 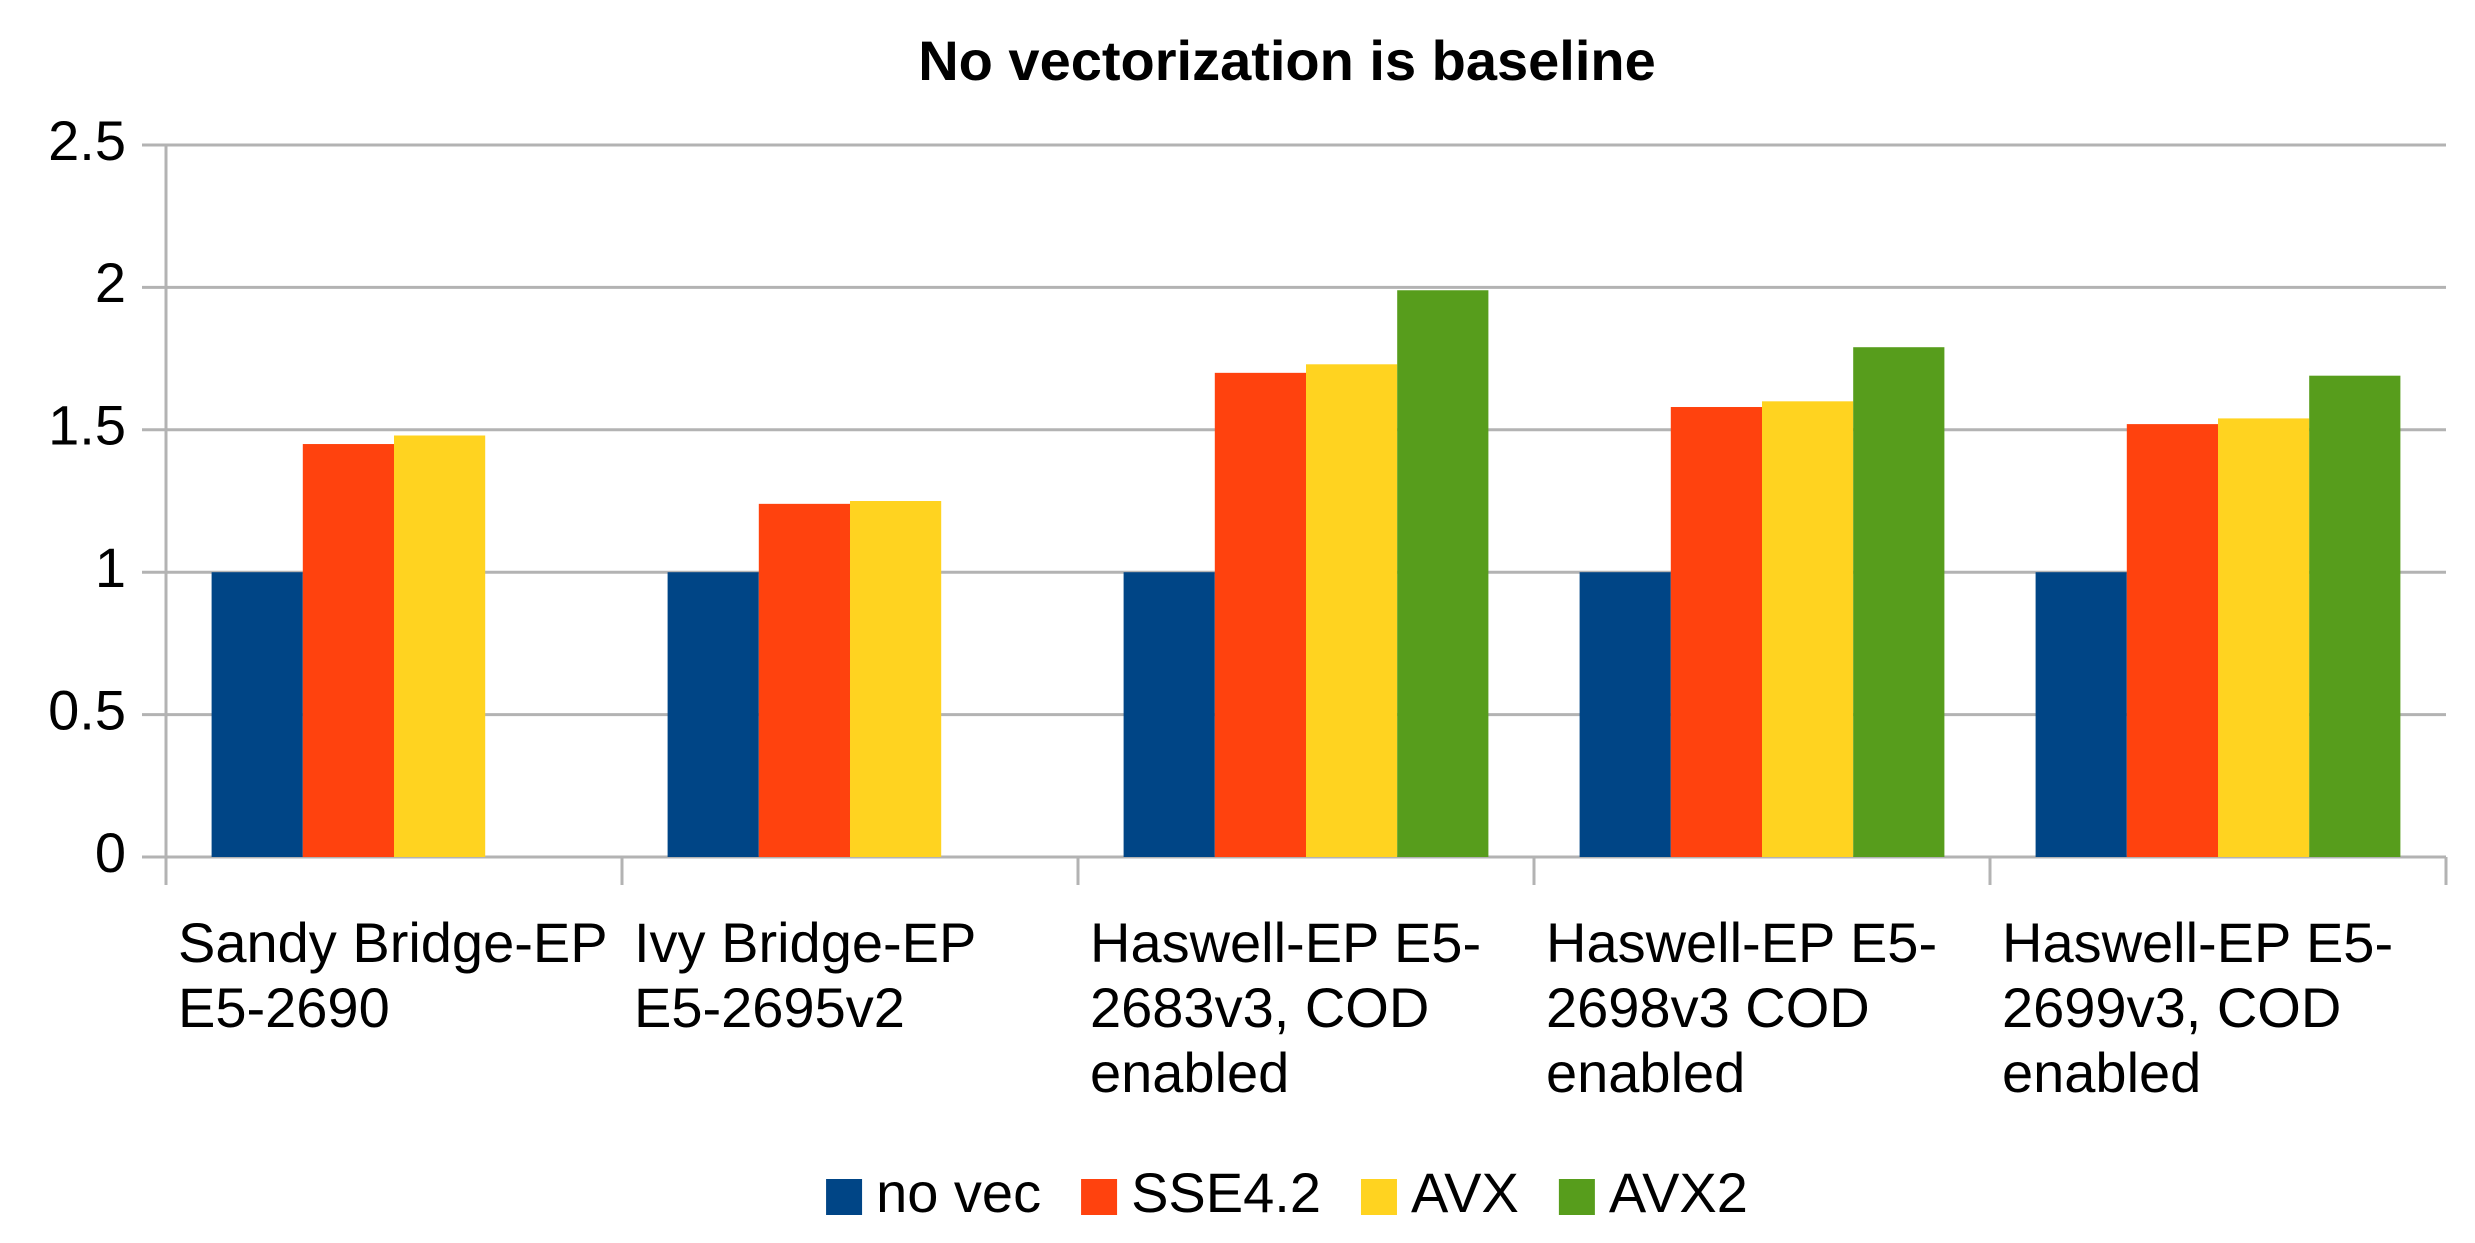 I want to click on x-tick-label: Haswell-EP E5-2699v3, COD enabled, so click(x=2198, y=1007).